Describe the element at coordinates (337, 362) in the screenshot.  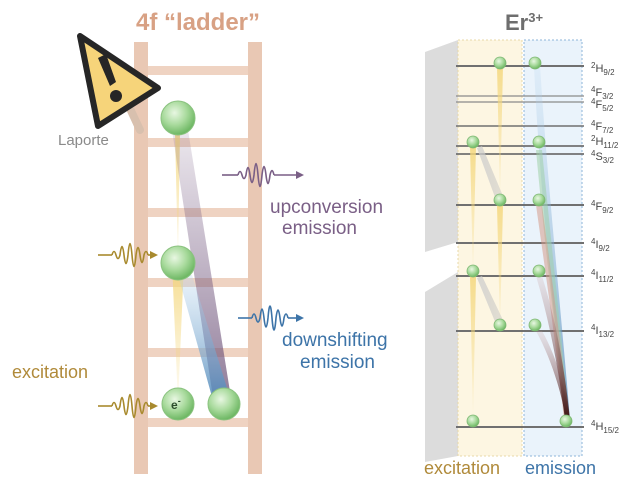
I see `downshifting-label-line2: emission` at that location.